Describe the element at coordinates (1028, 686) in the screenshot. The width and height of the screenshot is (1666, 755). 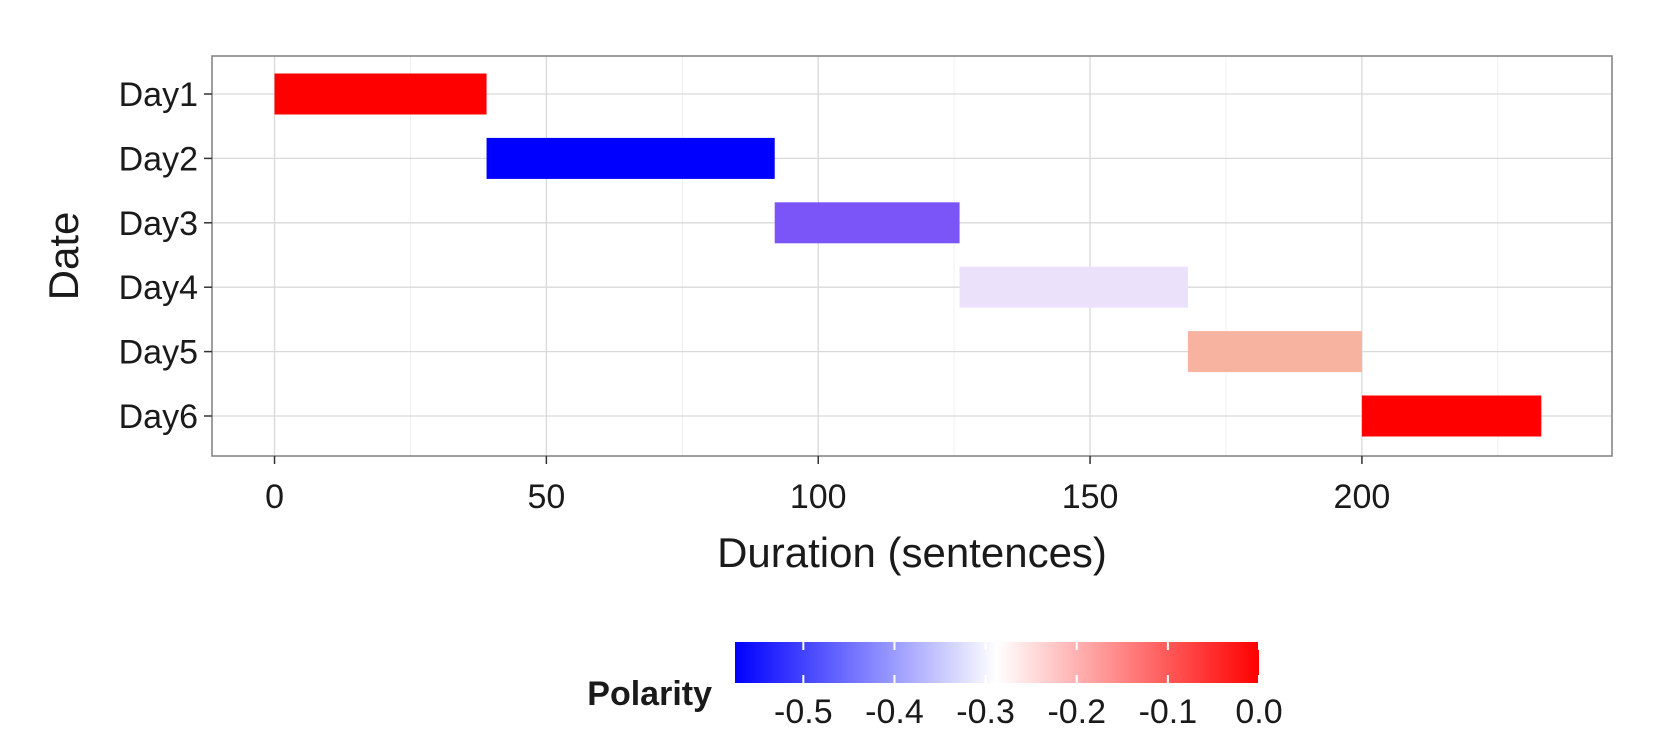
I see `legend-ticks: -0.5 -0.4 -0.3 -0.2 -0.1 0.0` at that location.